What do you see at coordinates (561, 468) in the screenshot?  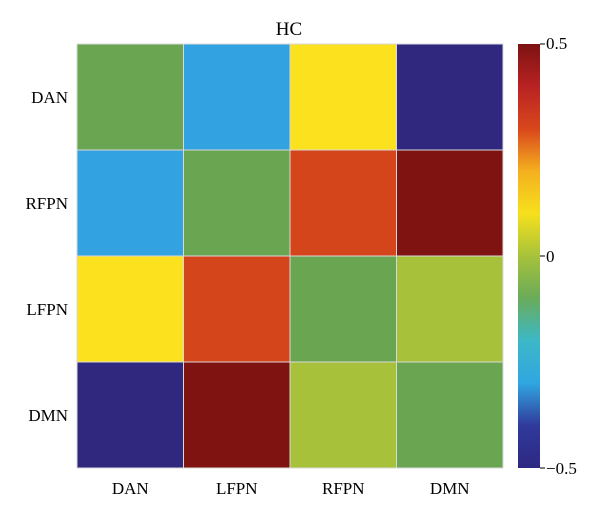 I see `colorbar-tick-label: −0.5` at bounding box center [561, 468].